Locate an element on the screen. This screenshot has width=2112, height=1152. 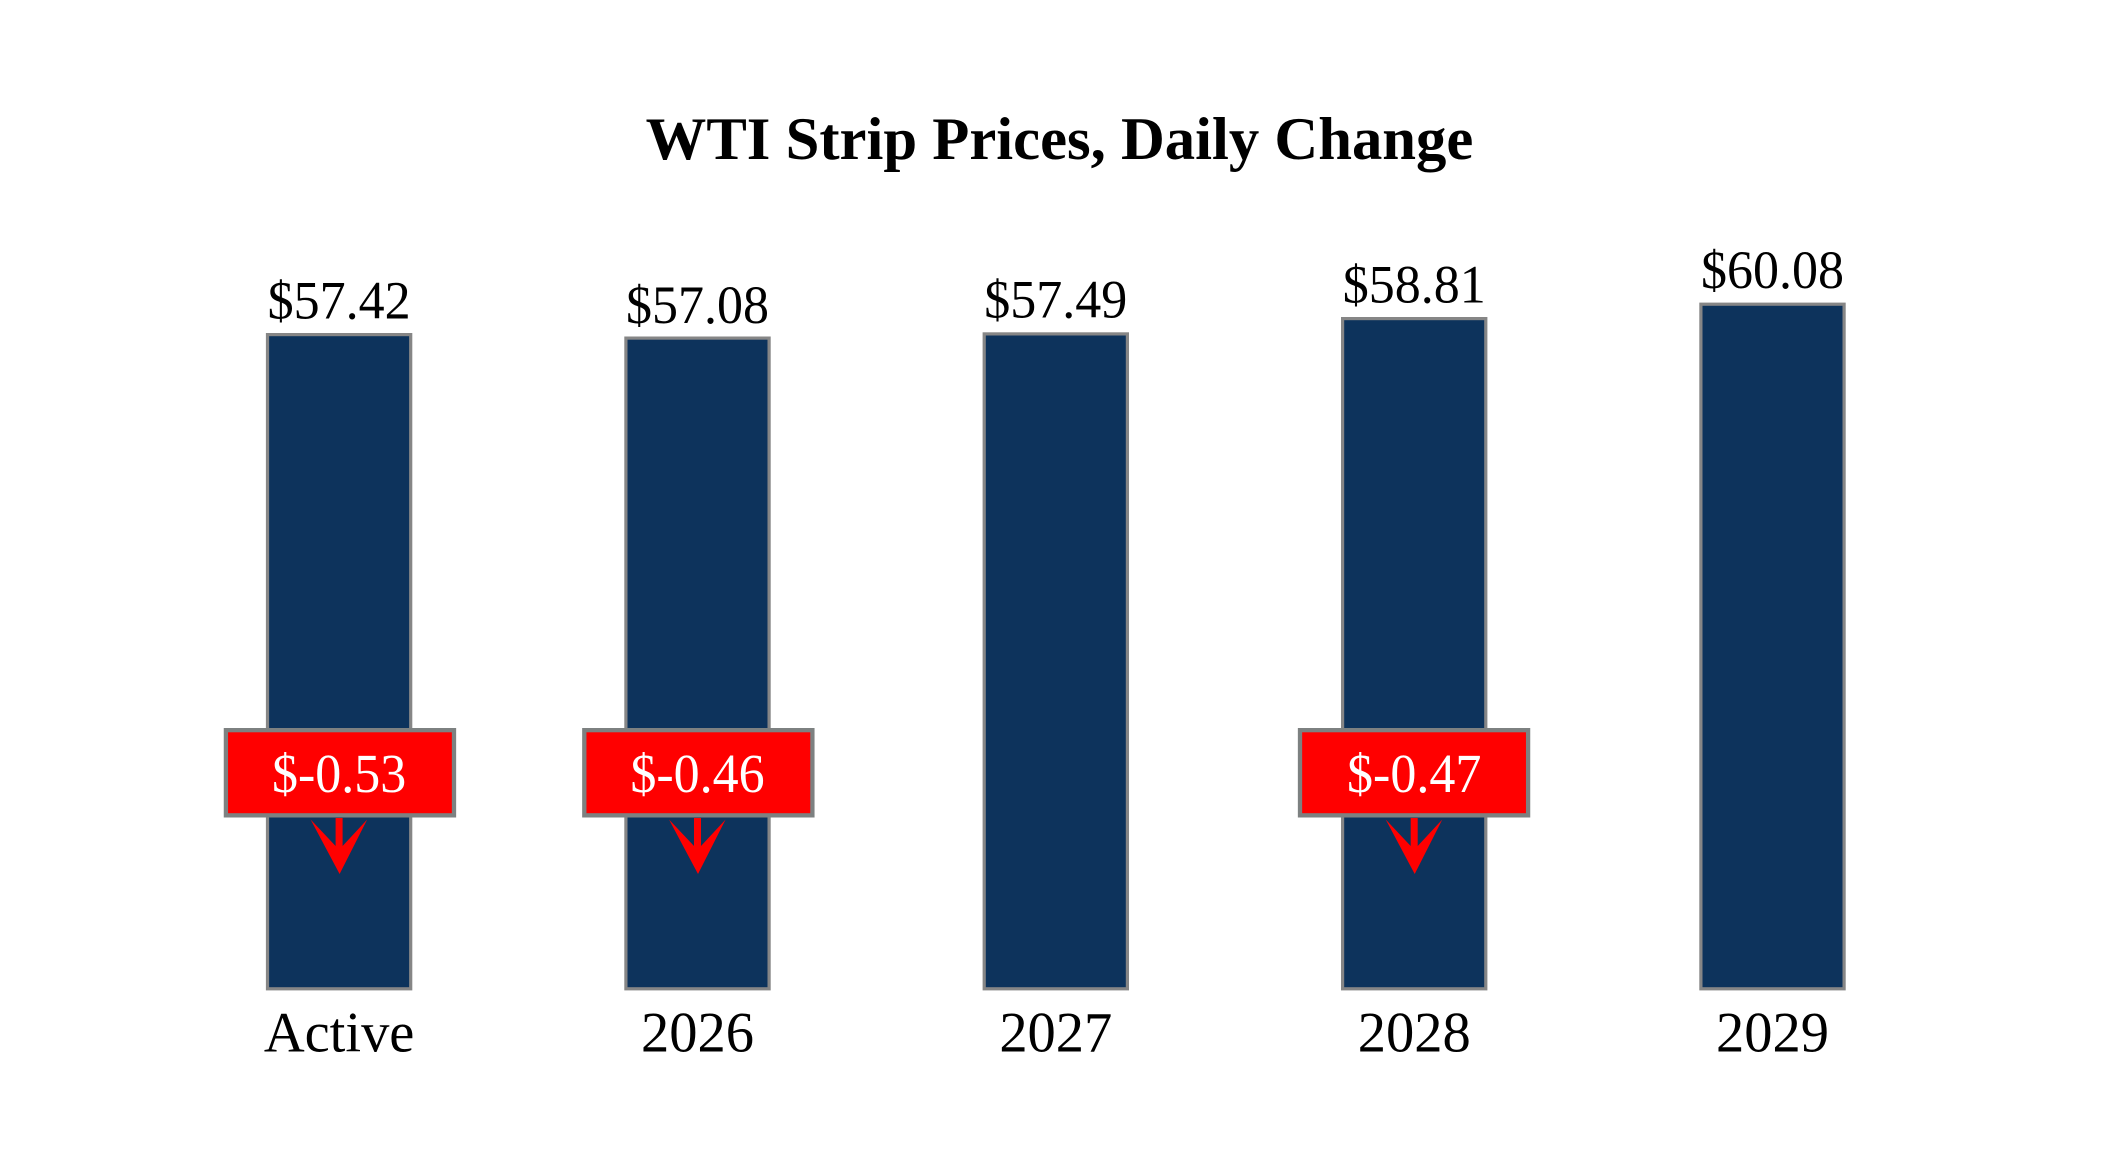
svg-text: $60.08 is located at coordinates (1772, 270).